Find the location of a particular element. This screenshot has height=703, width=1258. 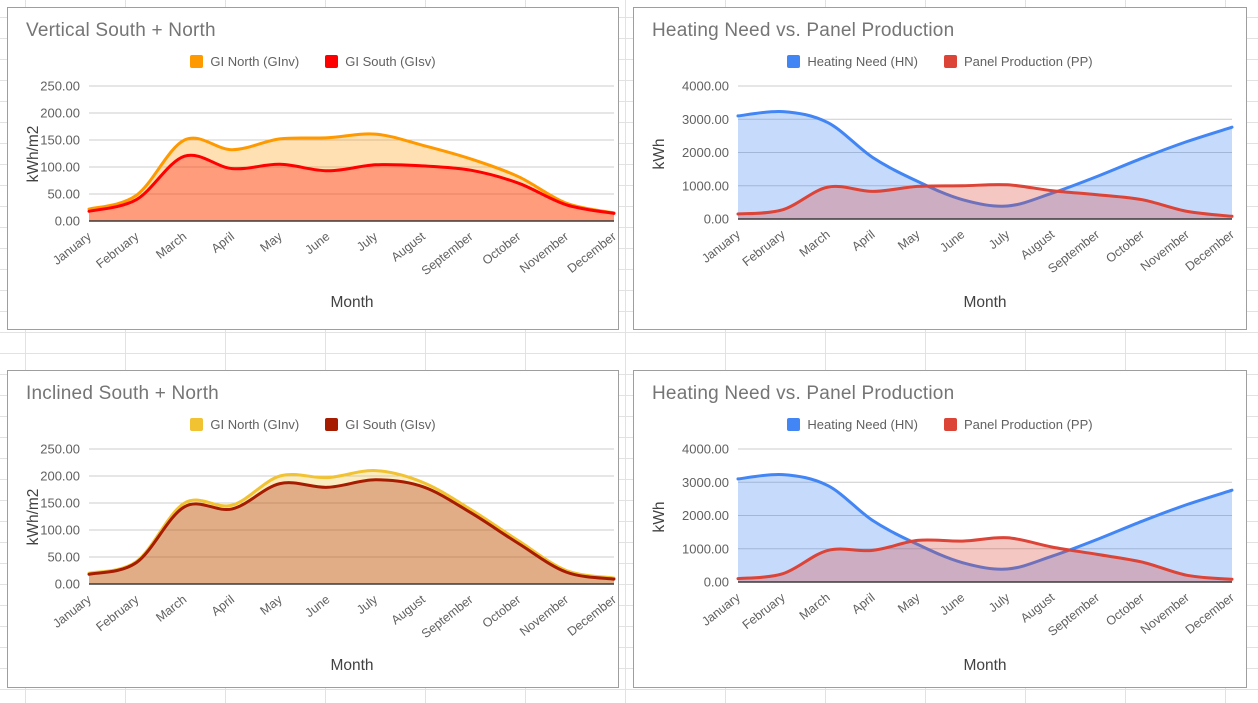

y-tick-label: 250.00 is located at coordinates (60, 449).